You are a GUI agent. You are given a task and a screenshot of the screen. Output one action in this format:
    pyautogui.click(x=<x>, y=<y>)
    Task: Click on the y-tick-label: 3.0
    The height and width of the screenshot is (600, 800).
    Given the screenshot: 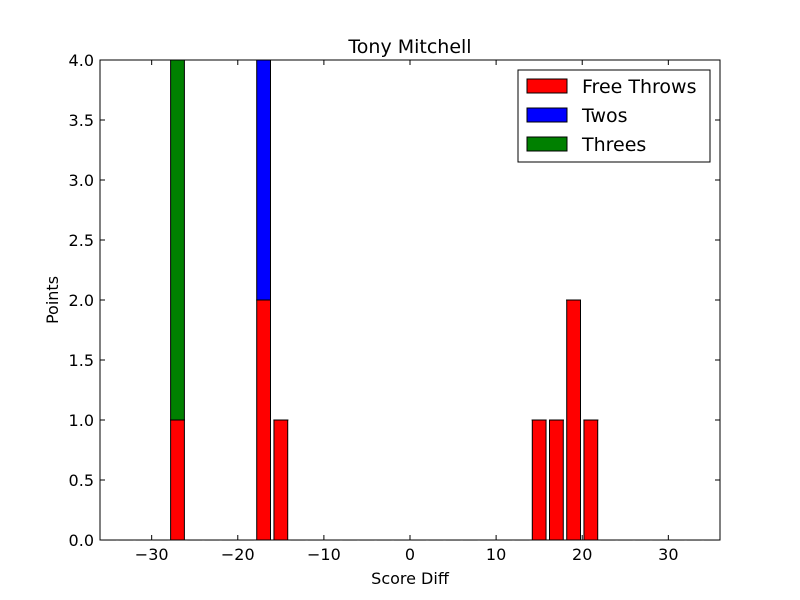 What is the action you would take?
    pyautogui.click(x=81, y=180)
    